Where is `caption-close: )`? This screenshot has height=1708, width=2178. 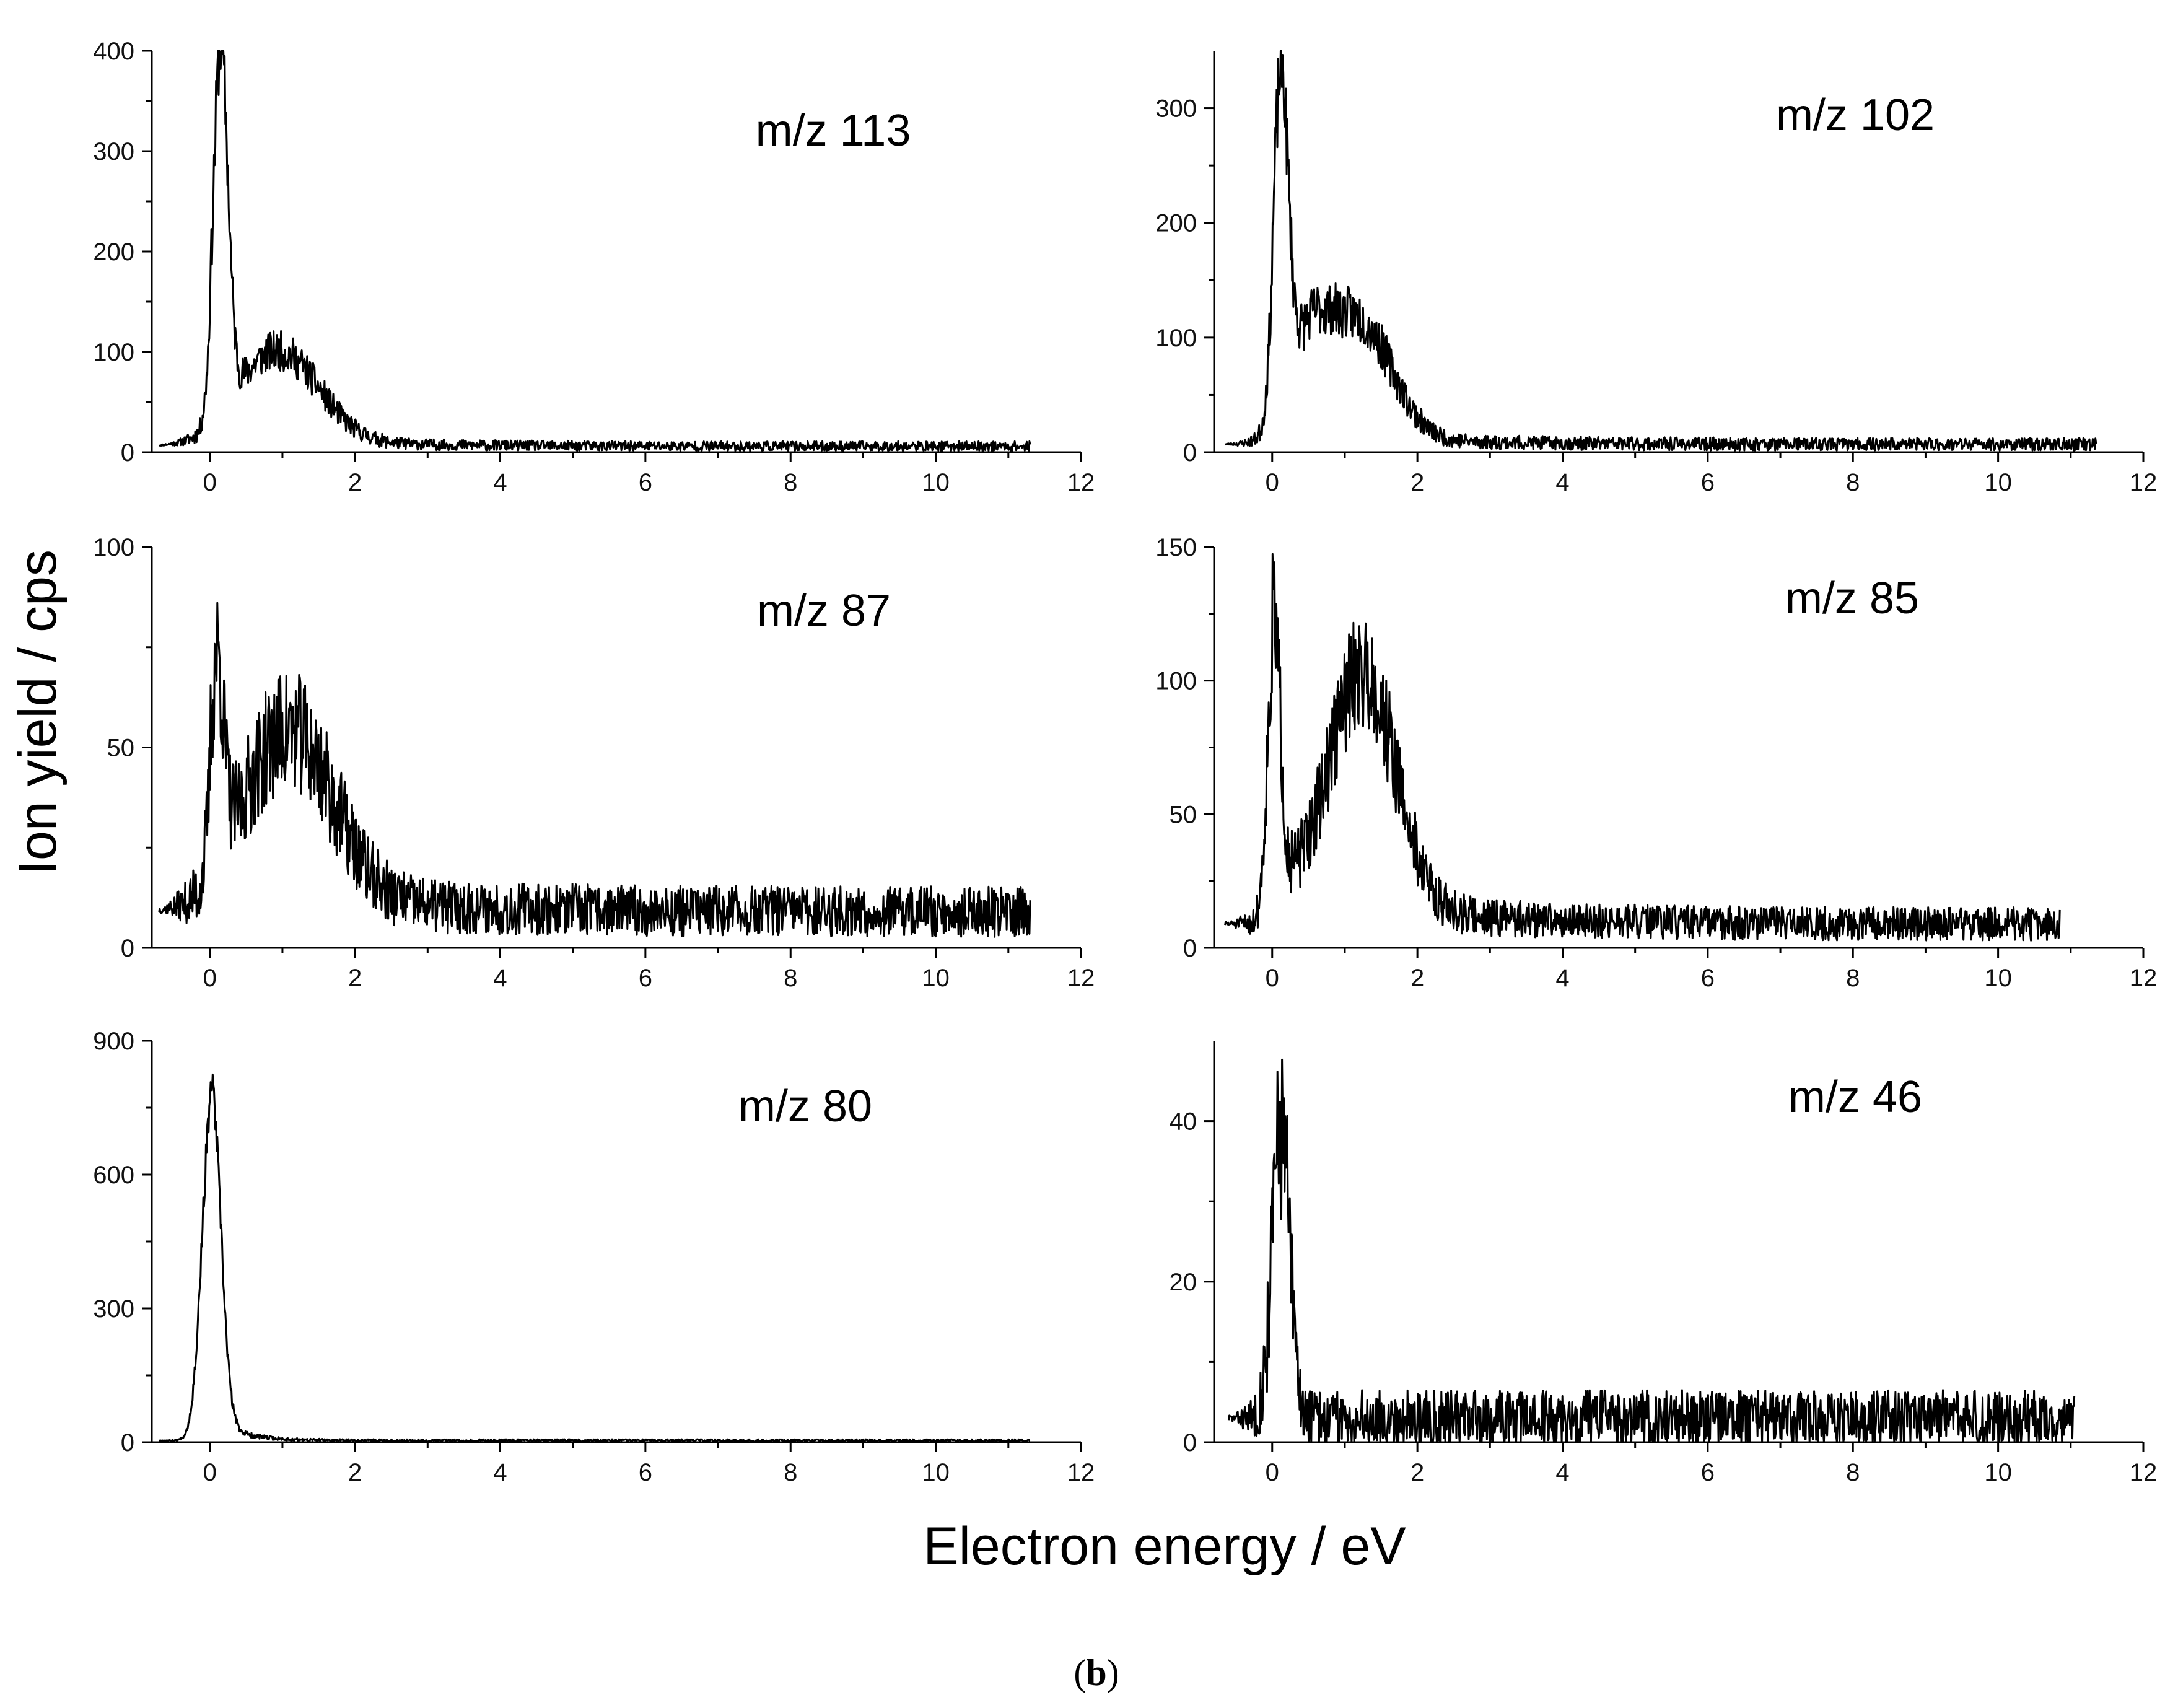 caption-close: ) is located at coordinates (1113, 1672).